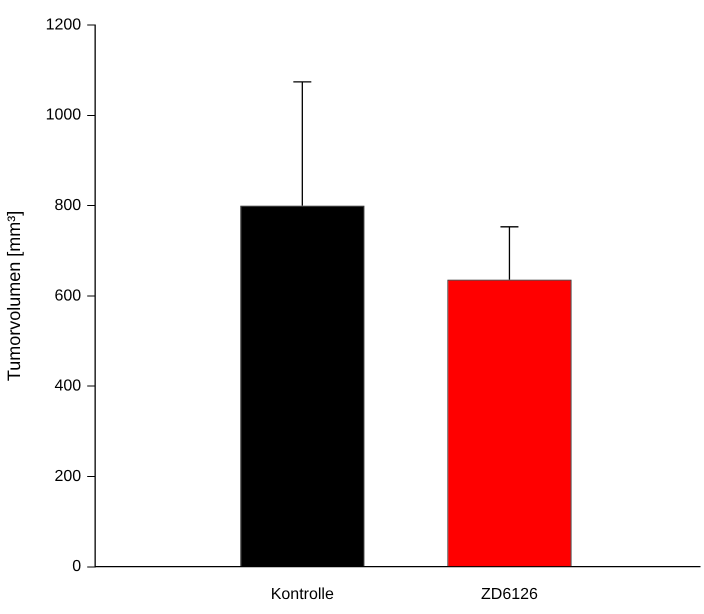 This screenshot has height=614, width=704. I want to click on y-axis-title: Tumorvolumen [mm³], so click(14, 296).